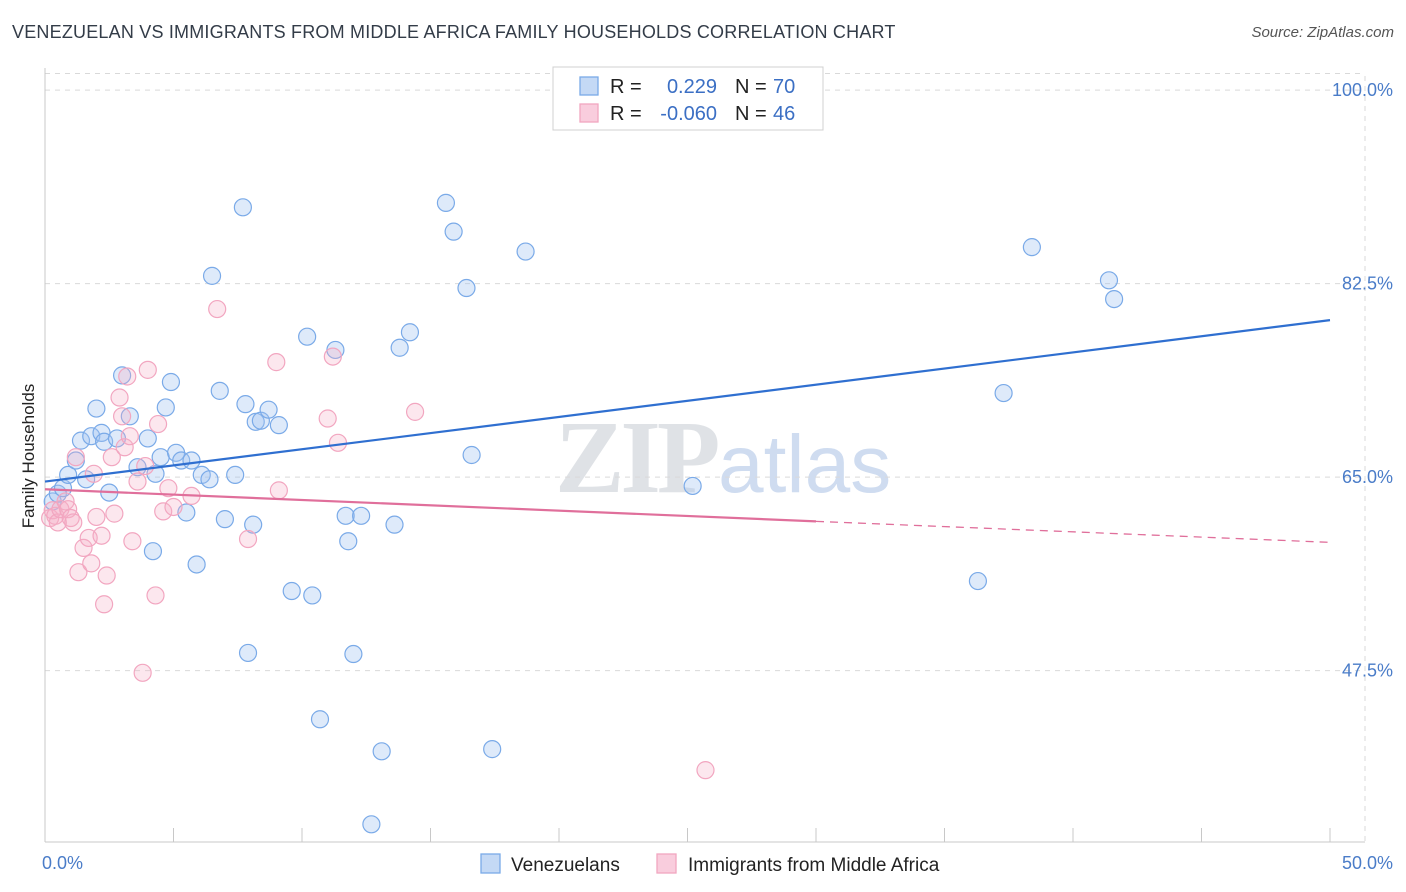 This screenshot has height=892, width=1406. What do you see at coordinates (1362, 90) in the screenshot?
I see `y-tick-label: 100.0%` at bounding box center [1362, 90].